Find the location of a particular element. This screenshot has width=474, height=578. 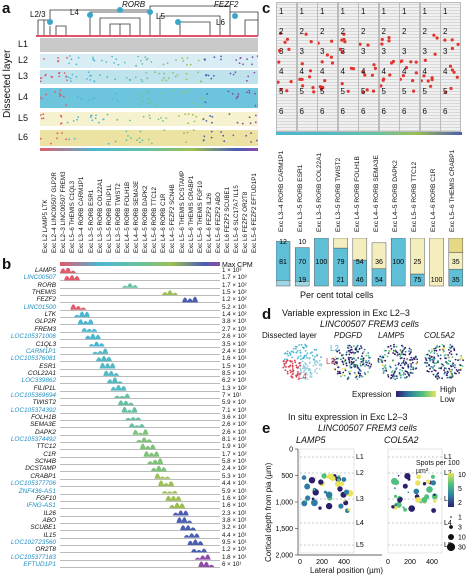

bar-value-label: 81 is located at coordinates (283, 262).